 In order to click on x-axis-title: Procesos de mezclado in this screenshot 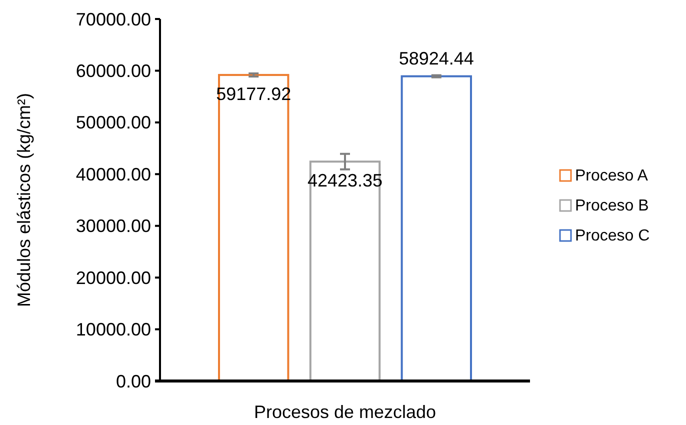, I will do `click(345, 412)`.